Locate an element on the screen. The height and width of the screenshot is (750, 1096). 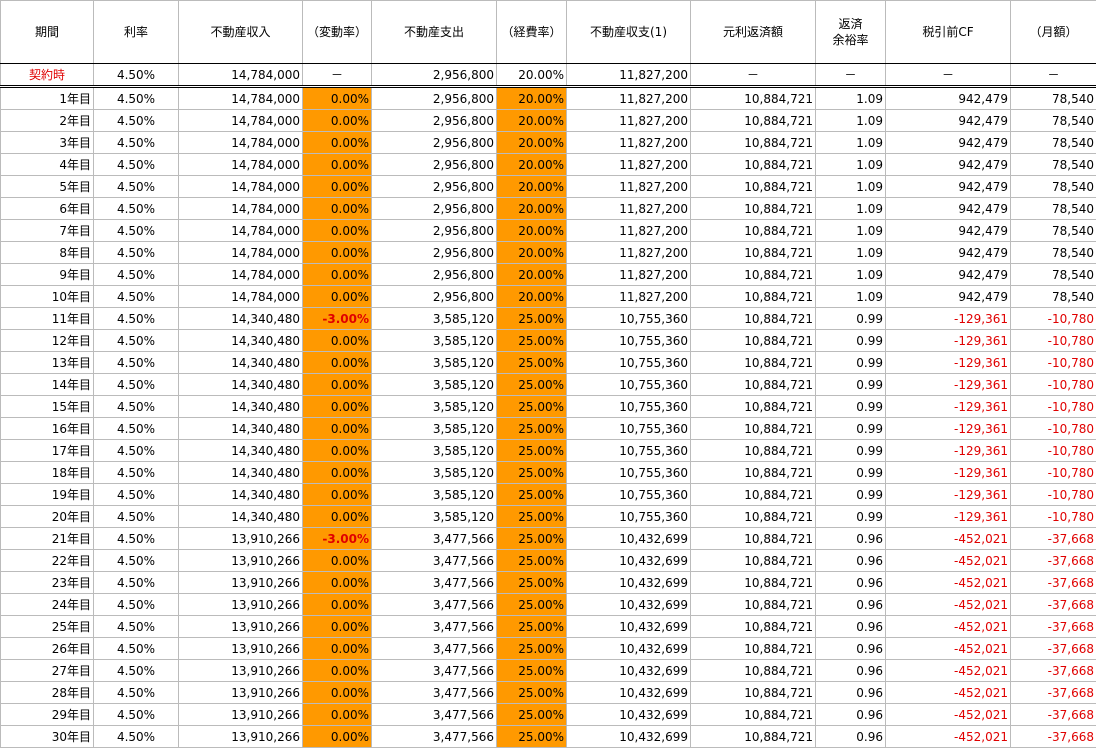
cell: 24年目 is located at coordinates (47, 604).